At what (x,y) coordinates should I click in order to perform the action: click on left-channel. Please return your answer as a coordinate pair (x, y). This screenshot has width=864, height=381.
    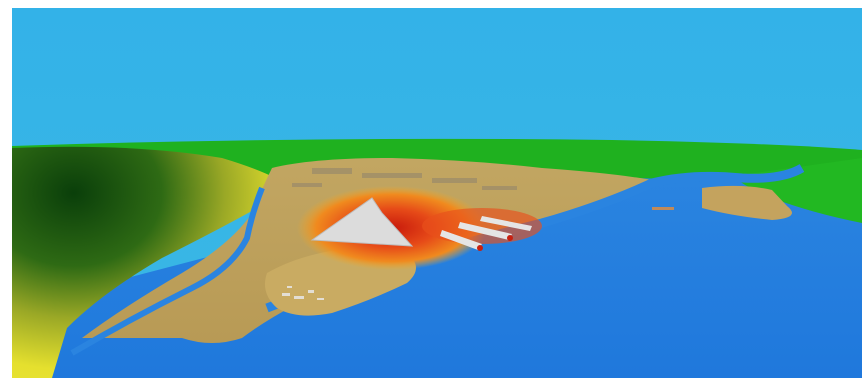
    Looking at the image, I should click on (167, 271).